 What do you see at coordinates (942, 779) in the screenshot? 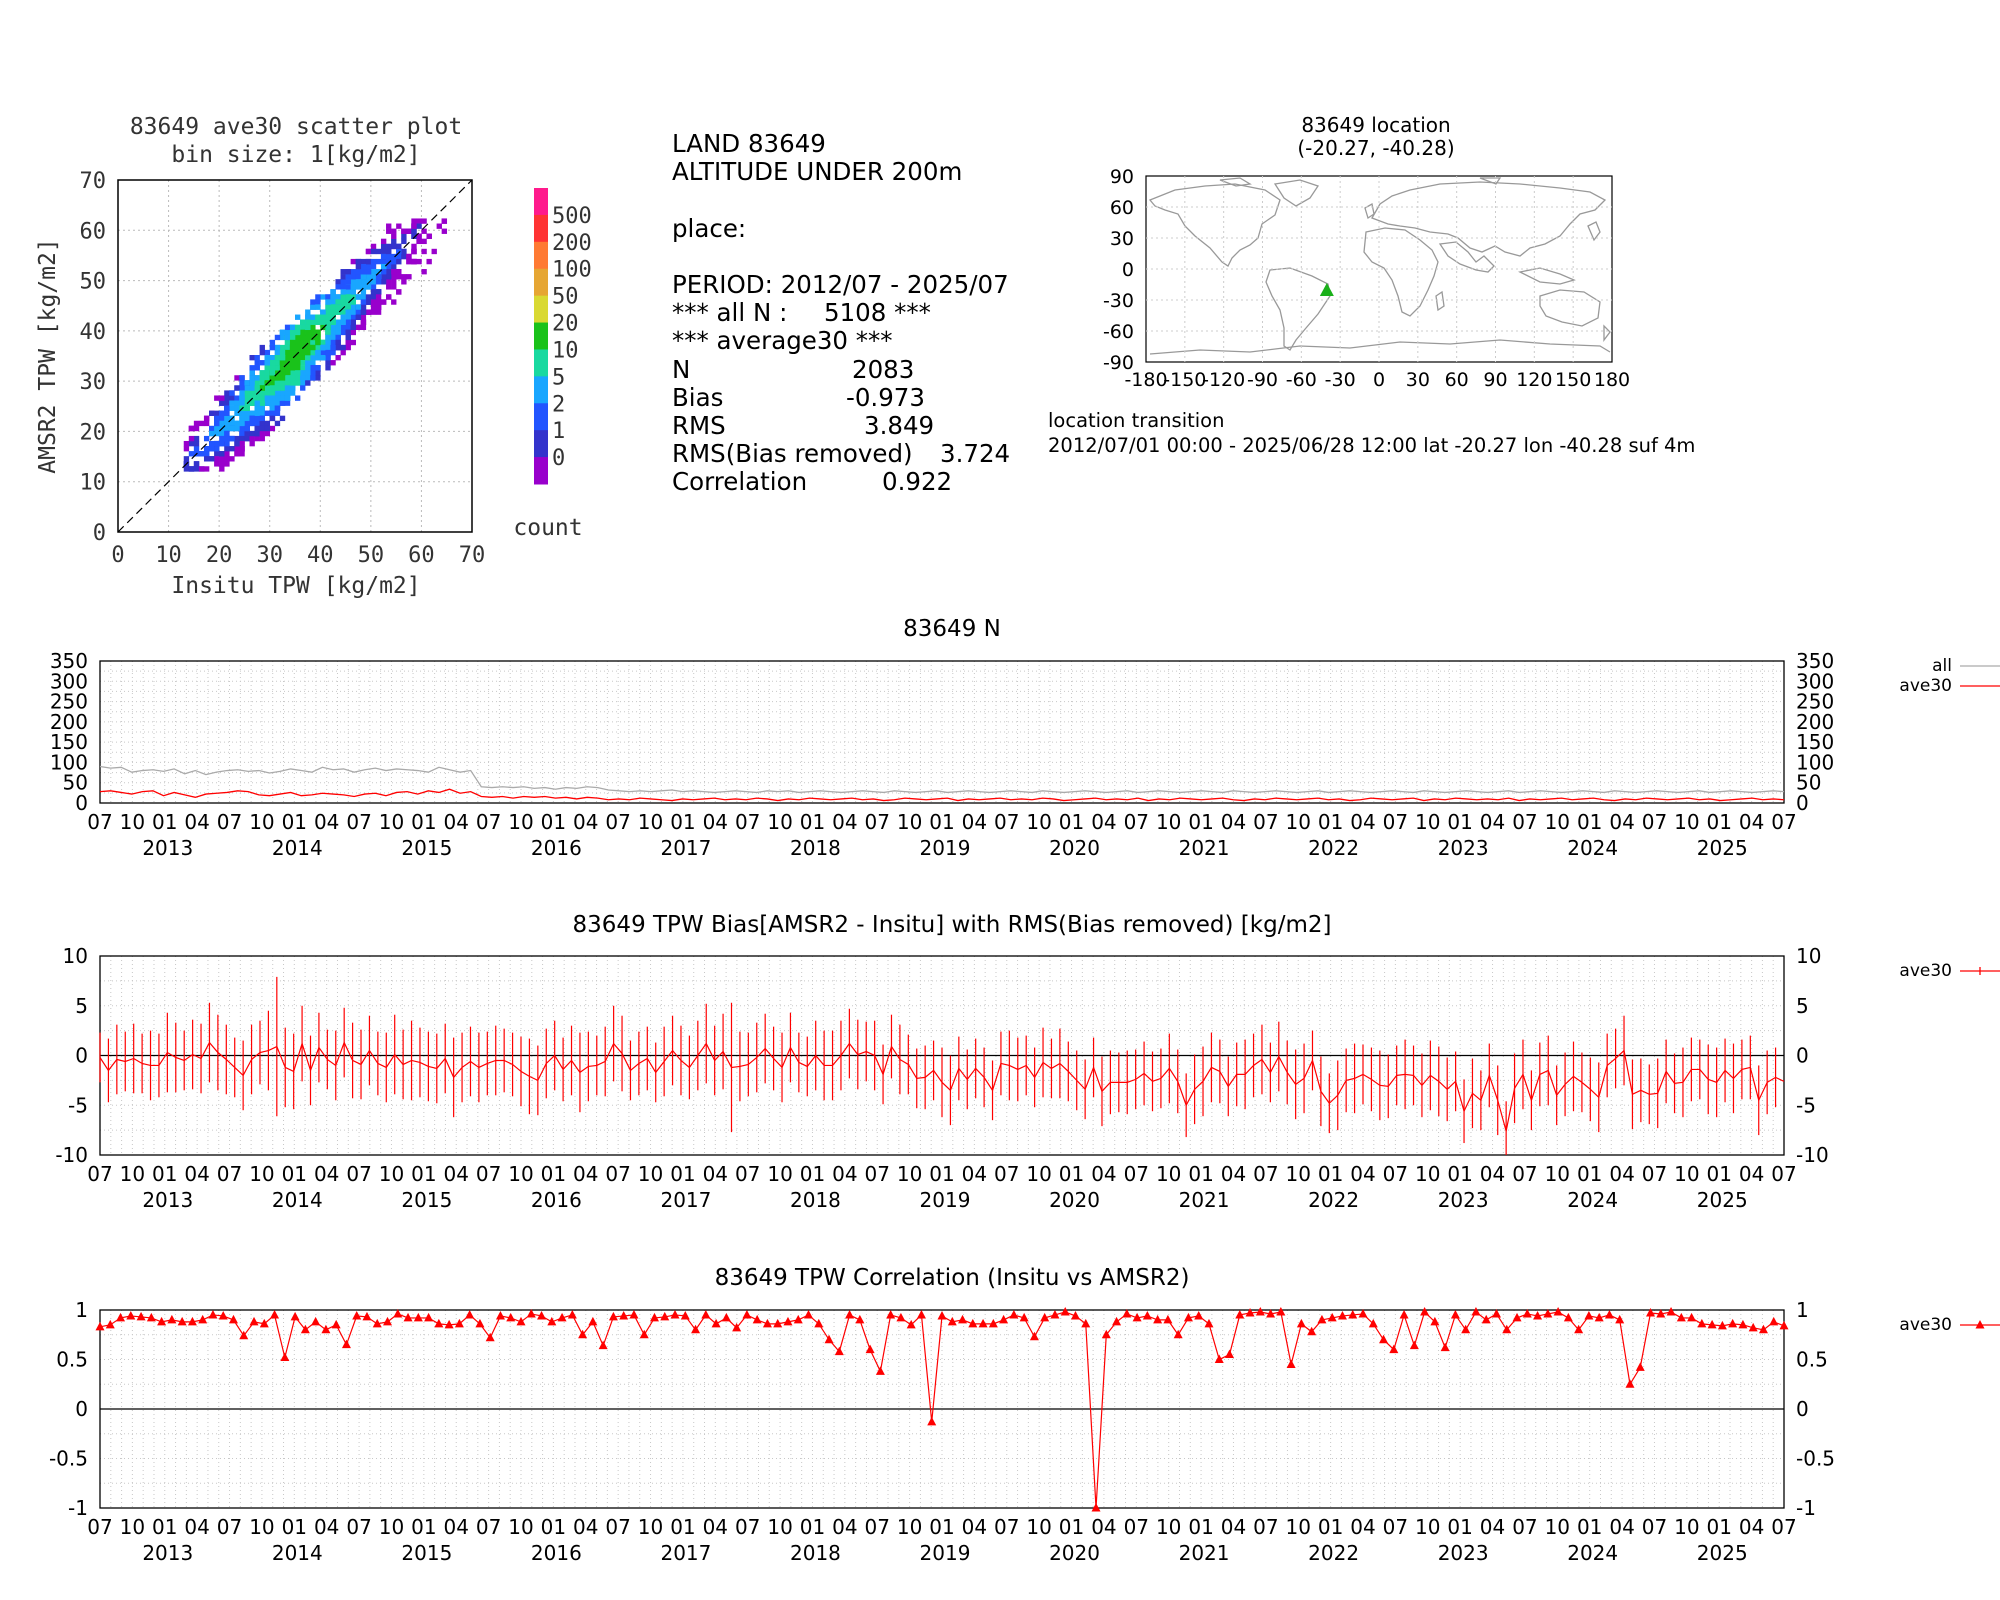
I see `series-line-all` at bounding box center [942, 779].